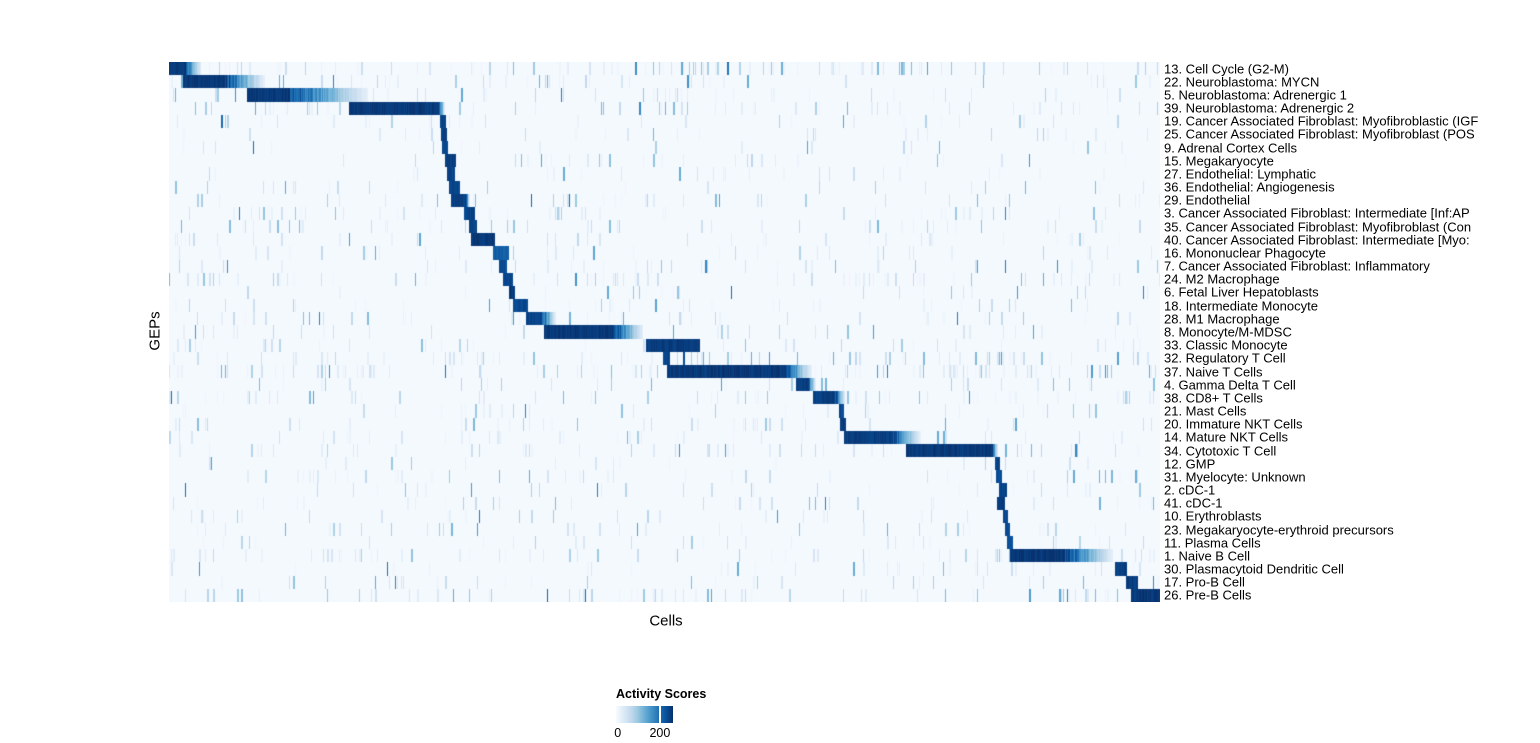 The width and height of the screenshot is (1540, 743). I want to click on gep-row-label: 9. Adrenal Cortex Cells, so click(1230, 148).